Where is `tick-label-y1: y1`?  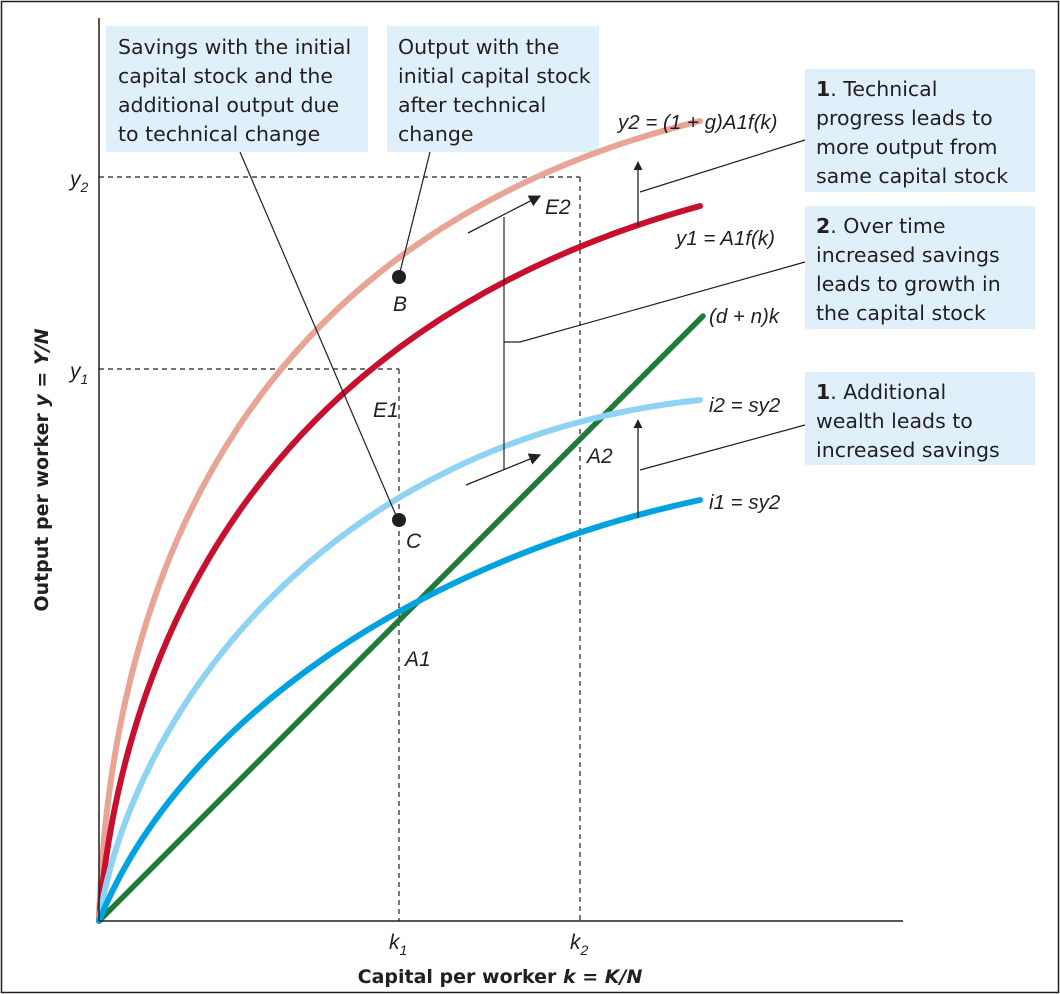
tick-label-y1: y1 is located at coordinates (78, 373).